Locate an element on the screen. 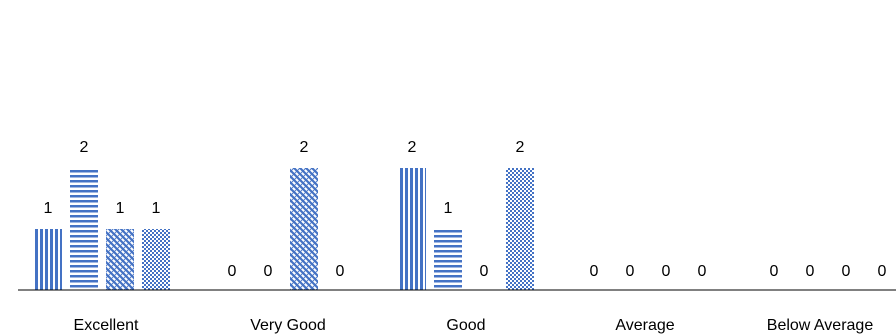 The width and height of the screenshot is (896, 334). category-label: Very Good is located at coordinates (288, 325).